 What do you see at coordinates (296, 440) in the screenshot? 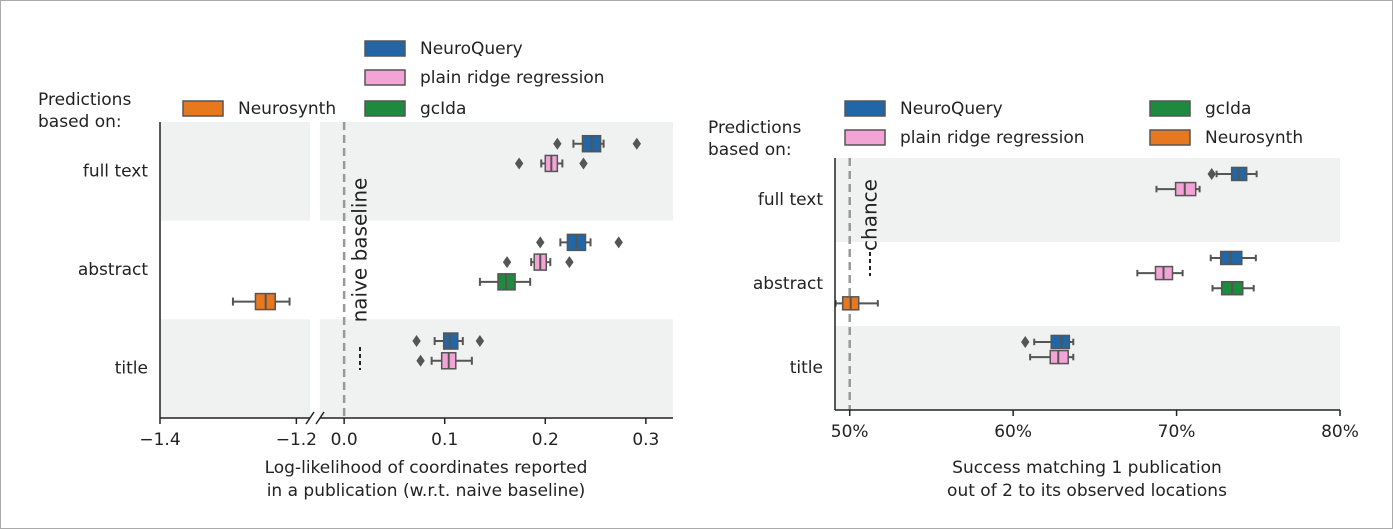
I see `x-tick-label: −1.2` at bounding box center [296, 440].